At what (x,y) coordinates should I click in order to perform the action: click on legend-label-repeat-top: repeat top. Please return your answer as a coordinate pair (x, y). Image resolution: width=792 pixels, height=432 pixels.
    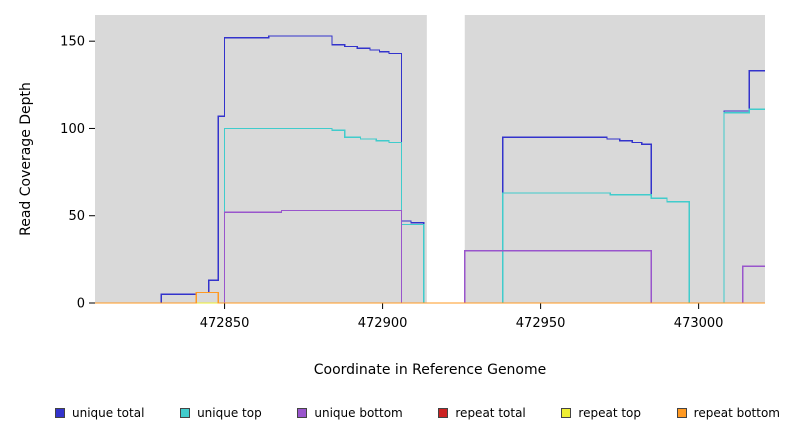
    Looking at the image, I should click on (610, 413).